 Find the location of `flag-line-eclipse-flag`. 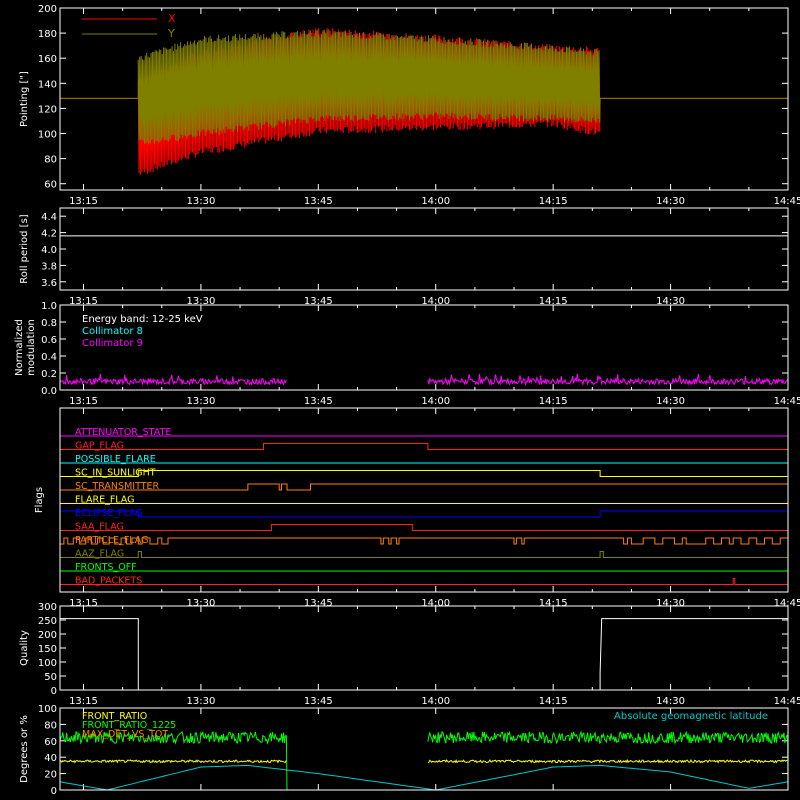

flag-line-eclipse-flag is located at coordinates (424, 514).